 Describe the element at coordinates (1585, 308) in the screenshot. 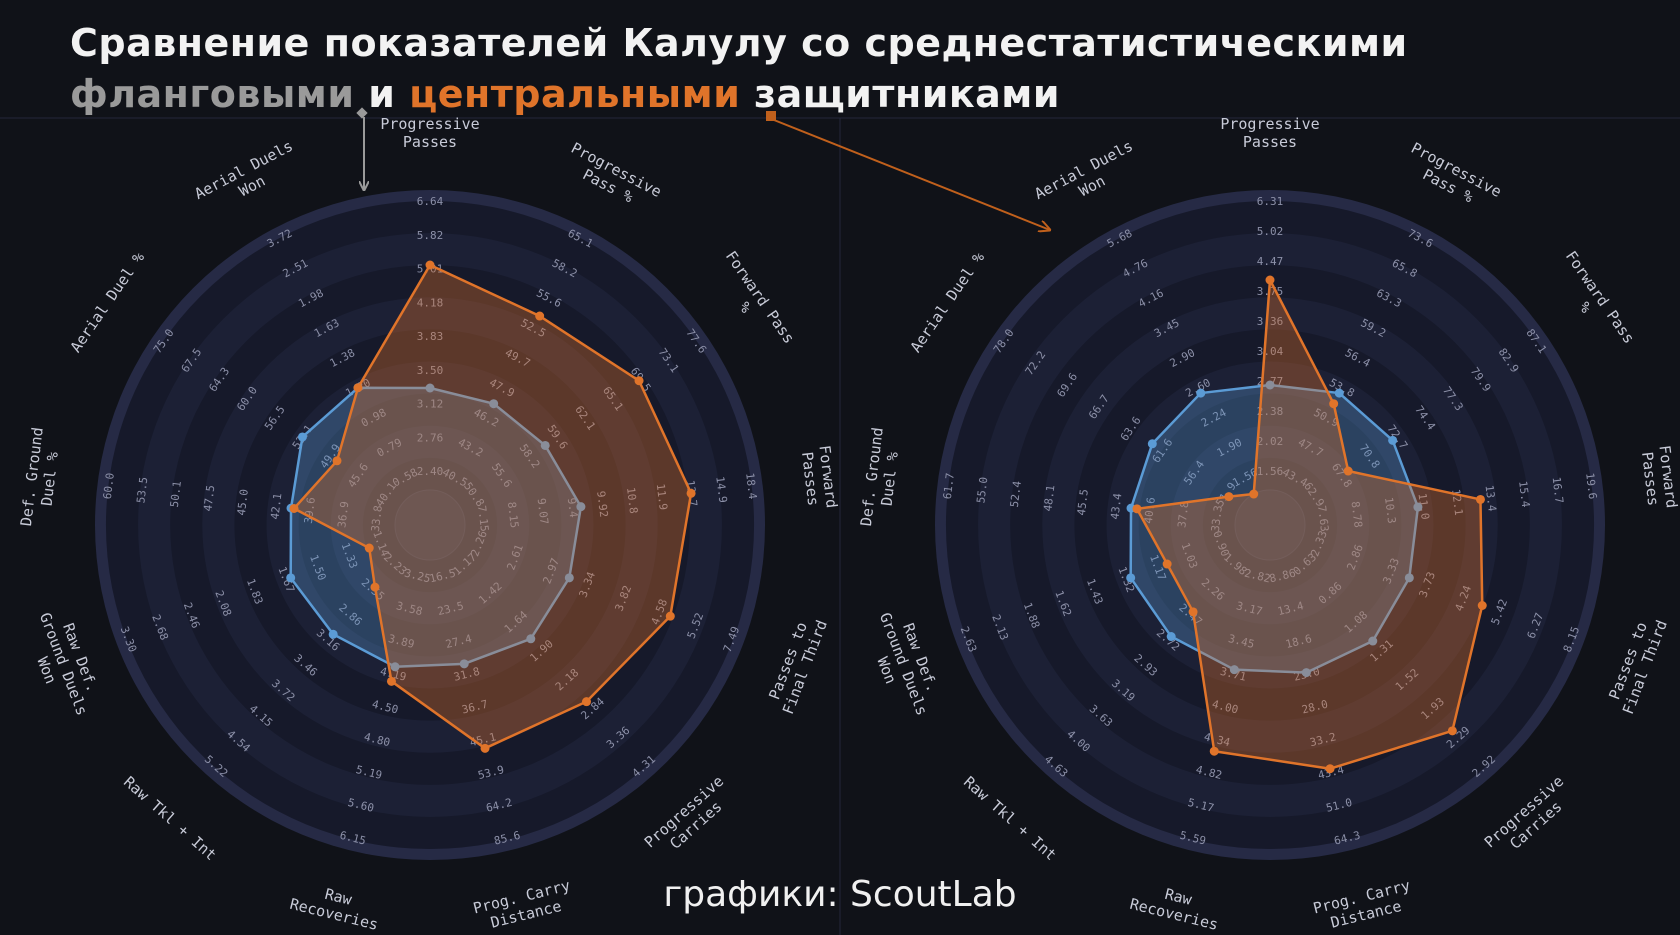

I see `radar-axis-label-line: %` at that location.